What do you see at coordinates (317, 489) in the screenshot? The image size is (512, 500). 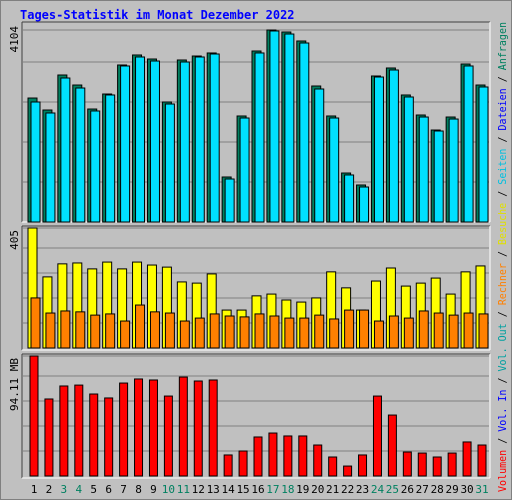 I see `x-tick-label: 20` at bounding box center [317, 489].